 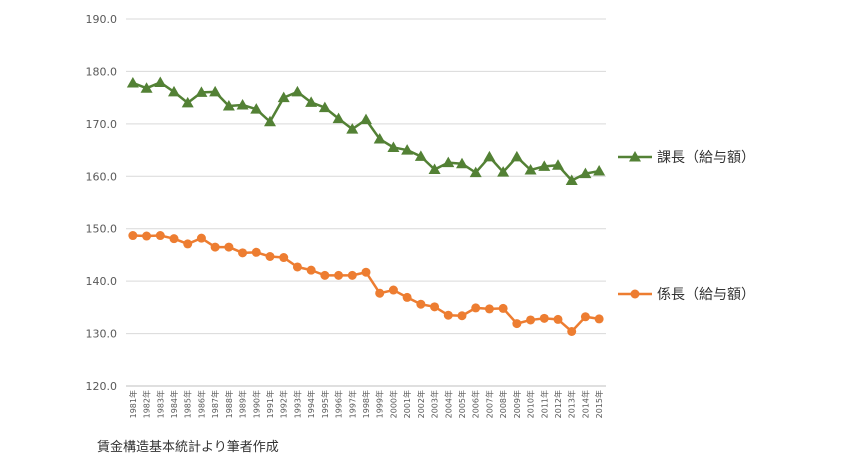 I want to click on x-tick-label: 1996年, so click(x=339, y=404).